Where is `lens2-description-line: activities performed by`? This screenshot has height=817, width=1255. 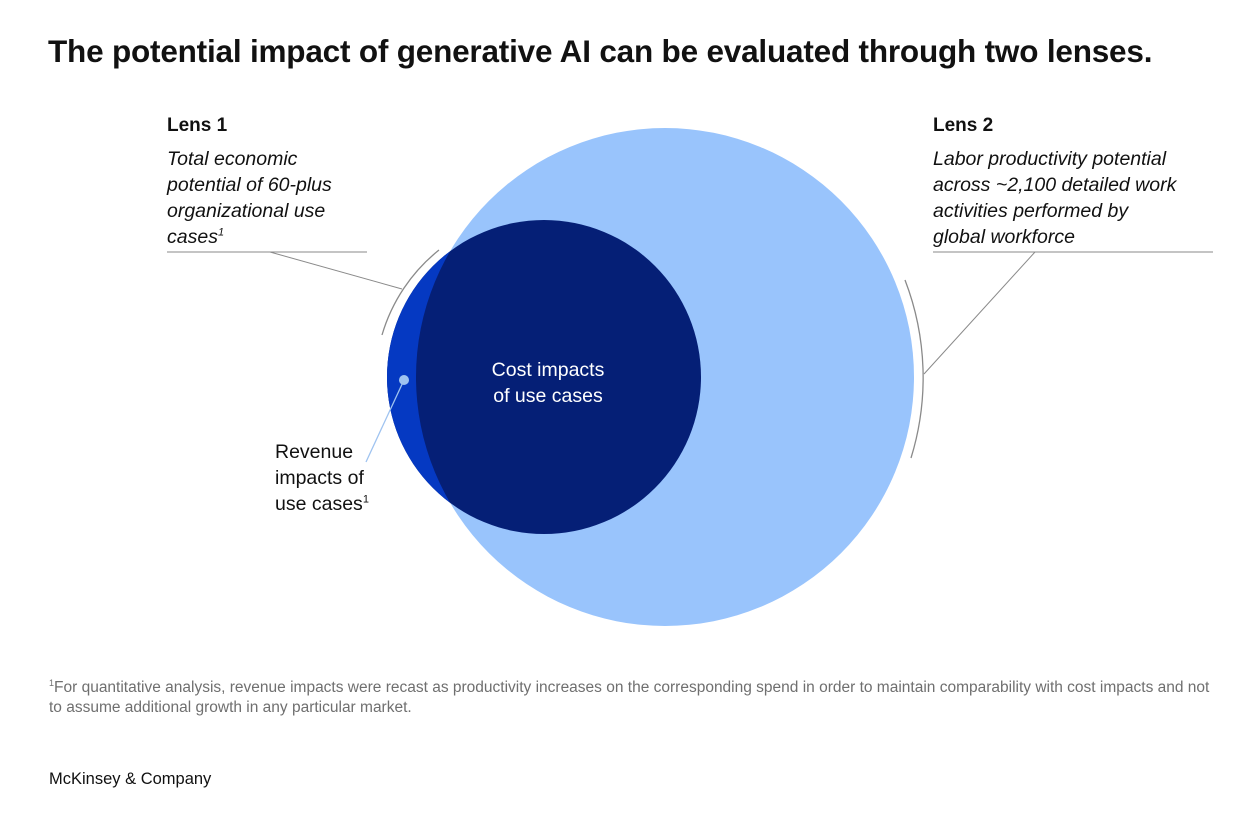
lens2-description-line: activities performed by is located at coordinates (1031, 211).